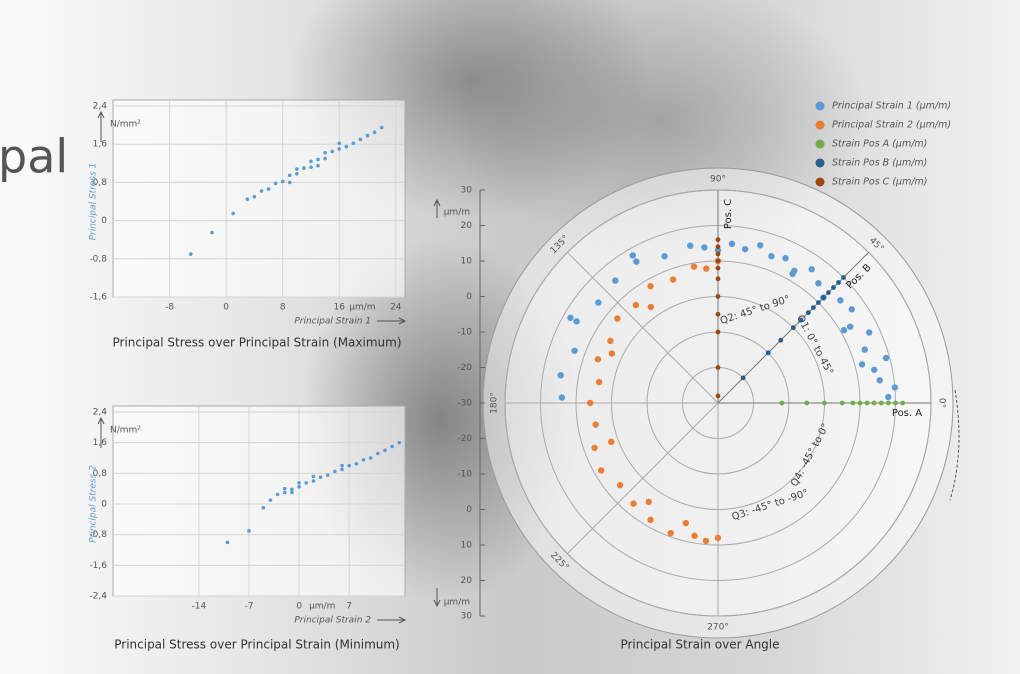  I want to click on r-tick-label: 0, so click(469, 510).